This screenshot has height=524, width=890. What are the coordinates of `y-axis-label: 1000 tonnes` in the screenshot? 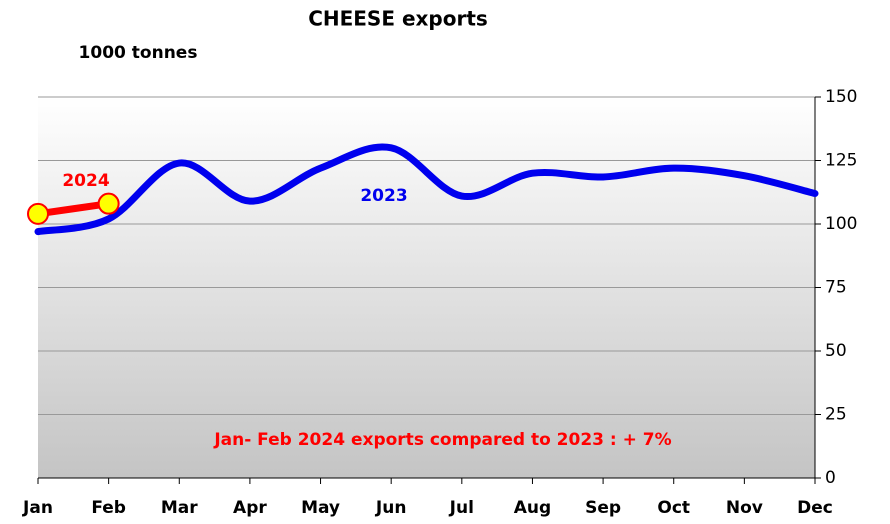 It's located at (138, 53).